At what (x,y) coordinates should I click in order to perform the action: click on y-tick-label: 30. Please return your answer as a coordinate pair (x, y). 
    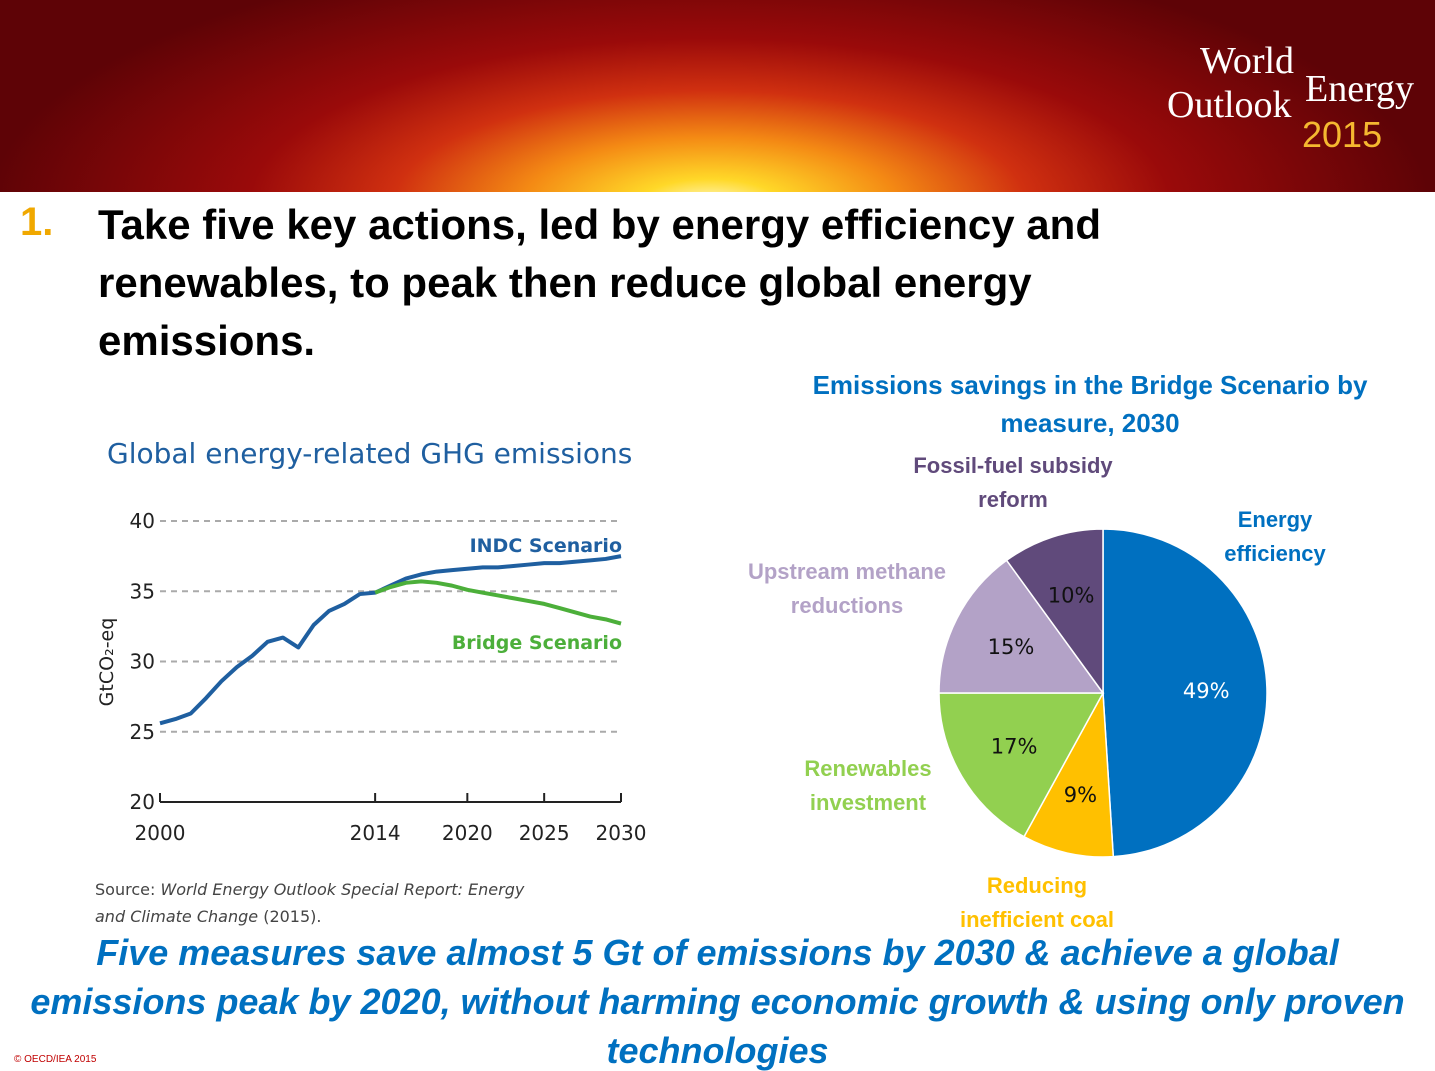
    Looking at the image, I should click on (142, 662).